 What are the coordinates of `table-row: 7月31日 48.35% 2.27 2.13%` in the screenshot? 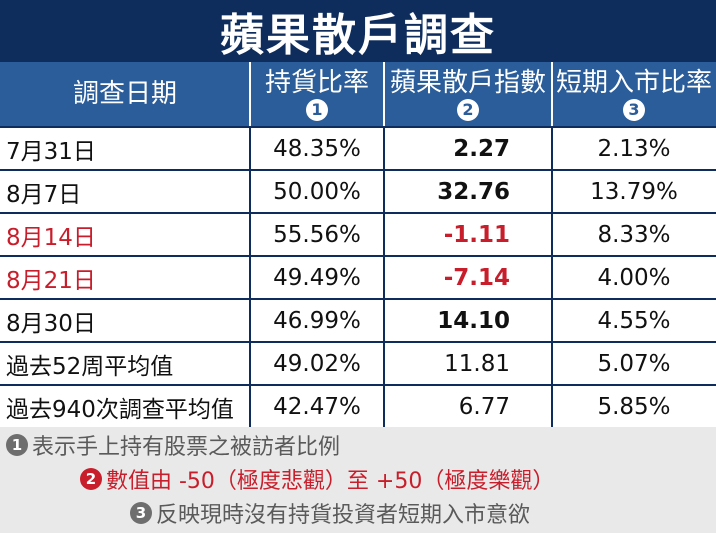 It's located at (358, 148).